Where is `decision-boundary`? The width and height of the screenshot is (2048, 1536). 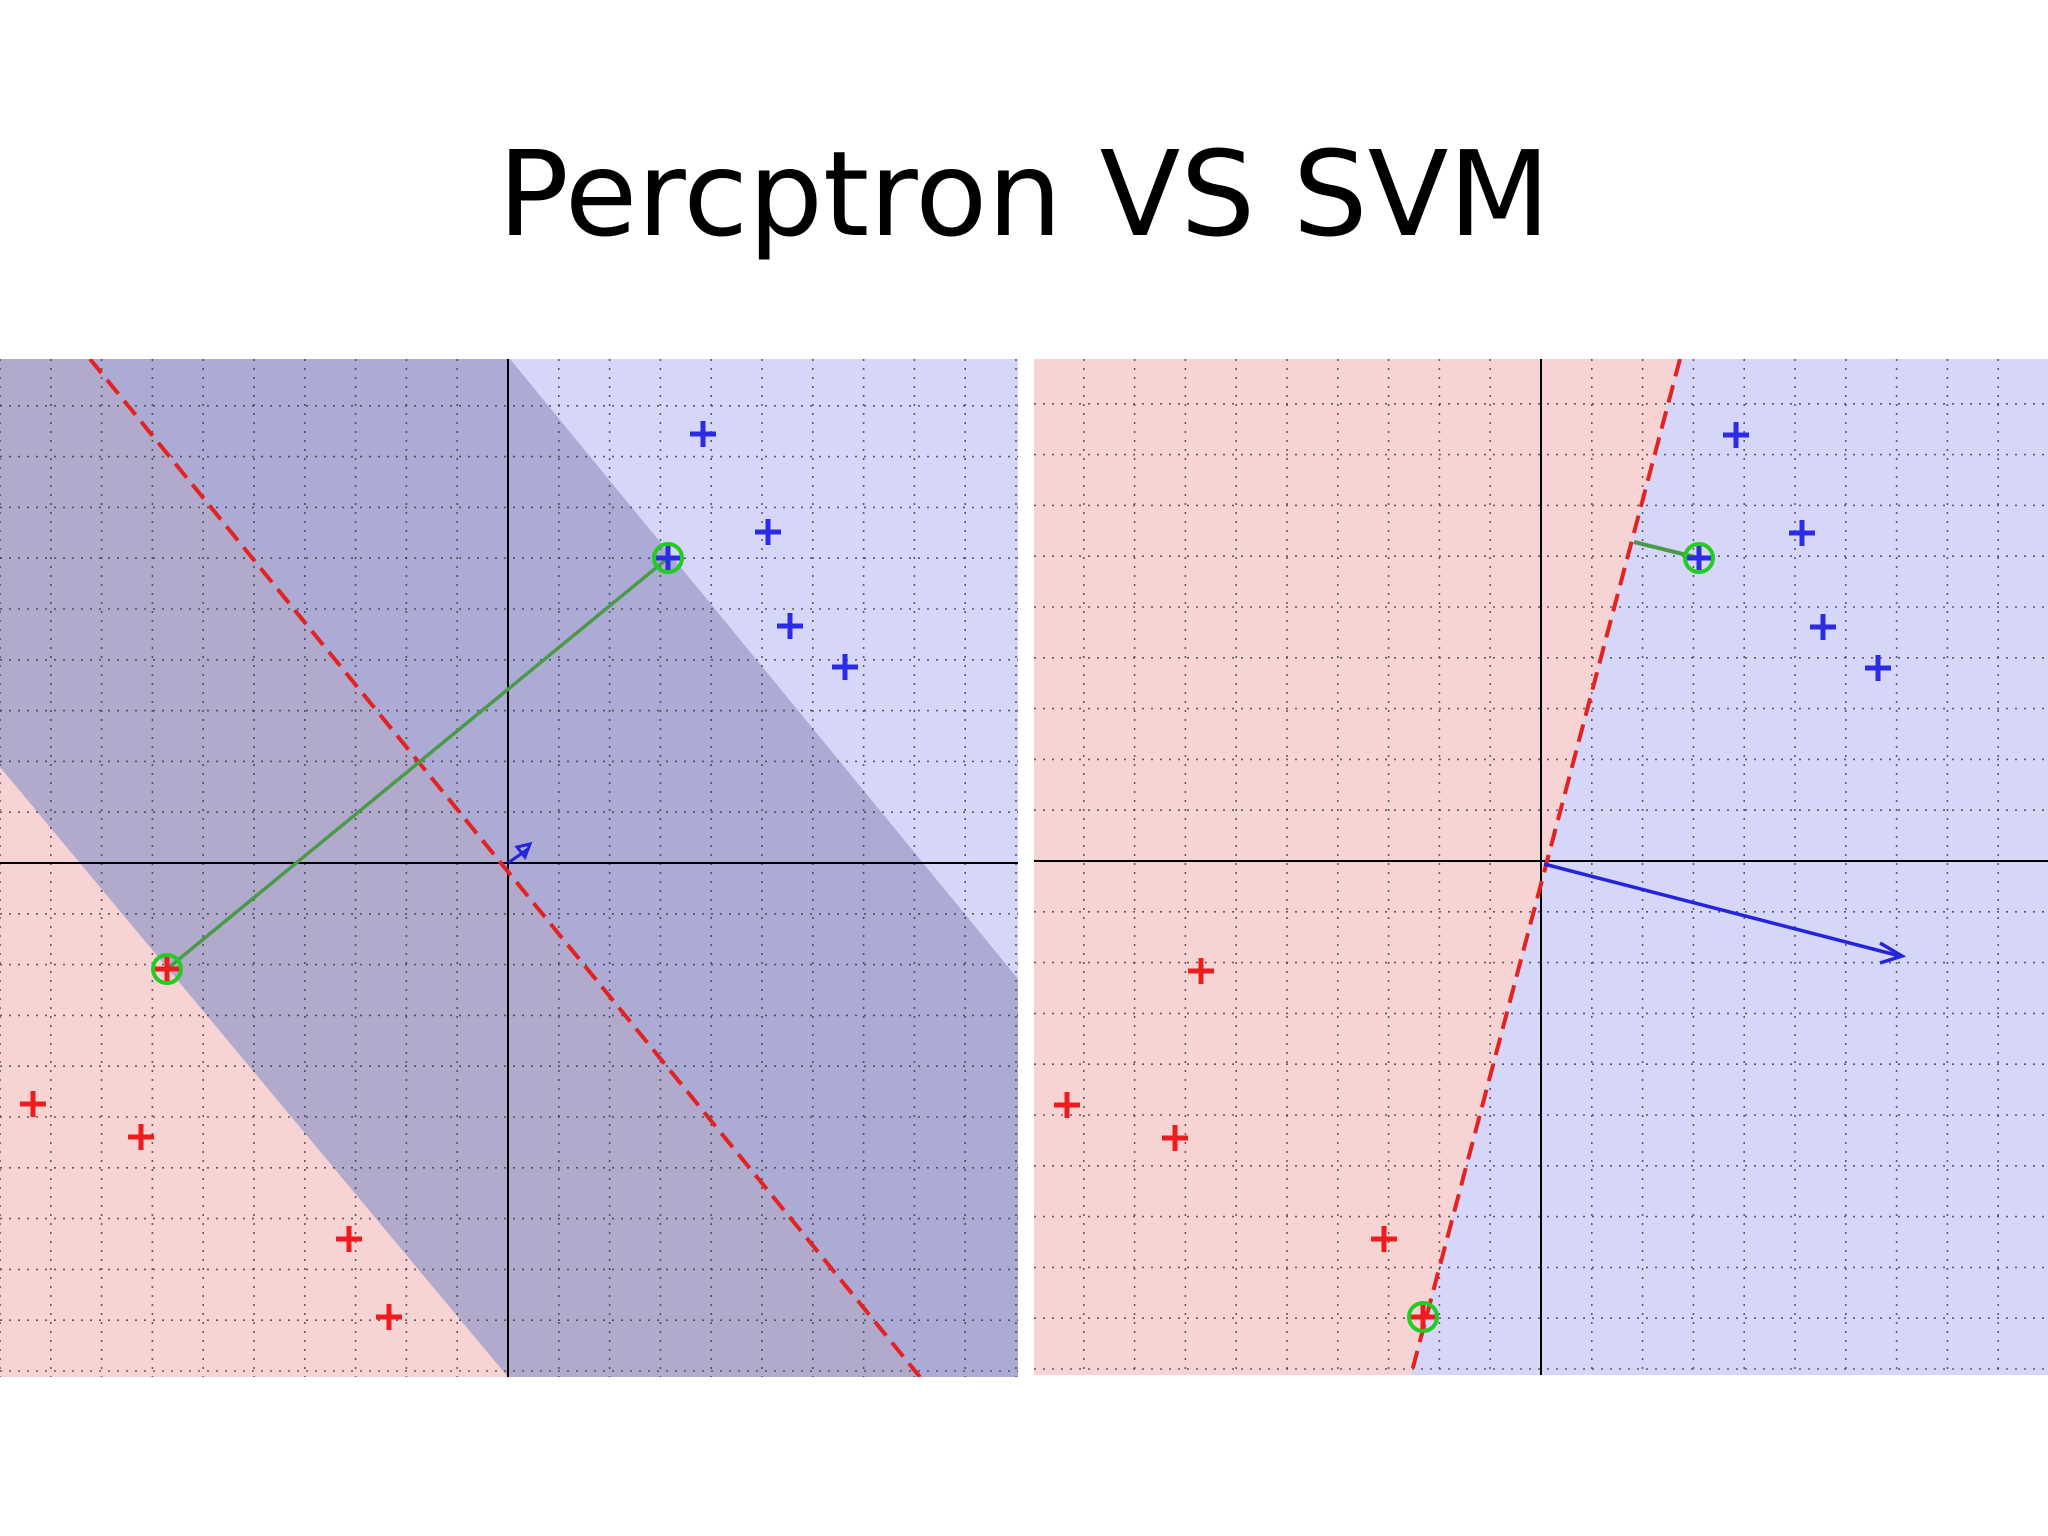
decision-boundary is located at coordinates (1545, 867).